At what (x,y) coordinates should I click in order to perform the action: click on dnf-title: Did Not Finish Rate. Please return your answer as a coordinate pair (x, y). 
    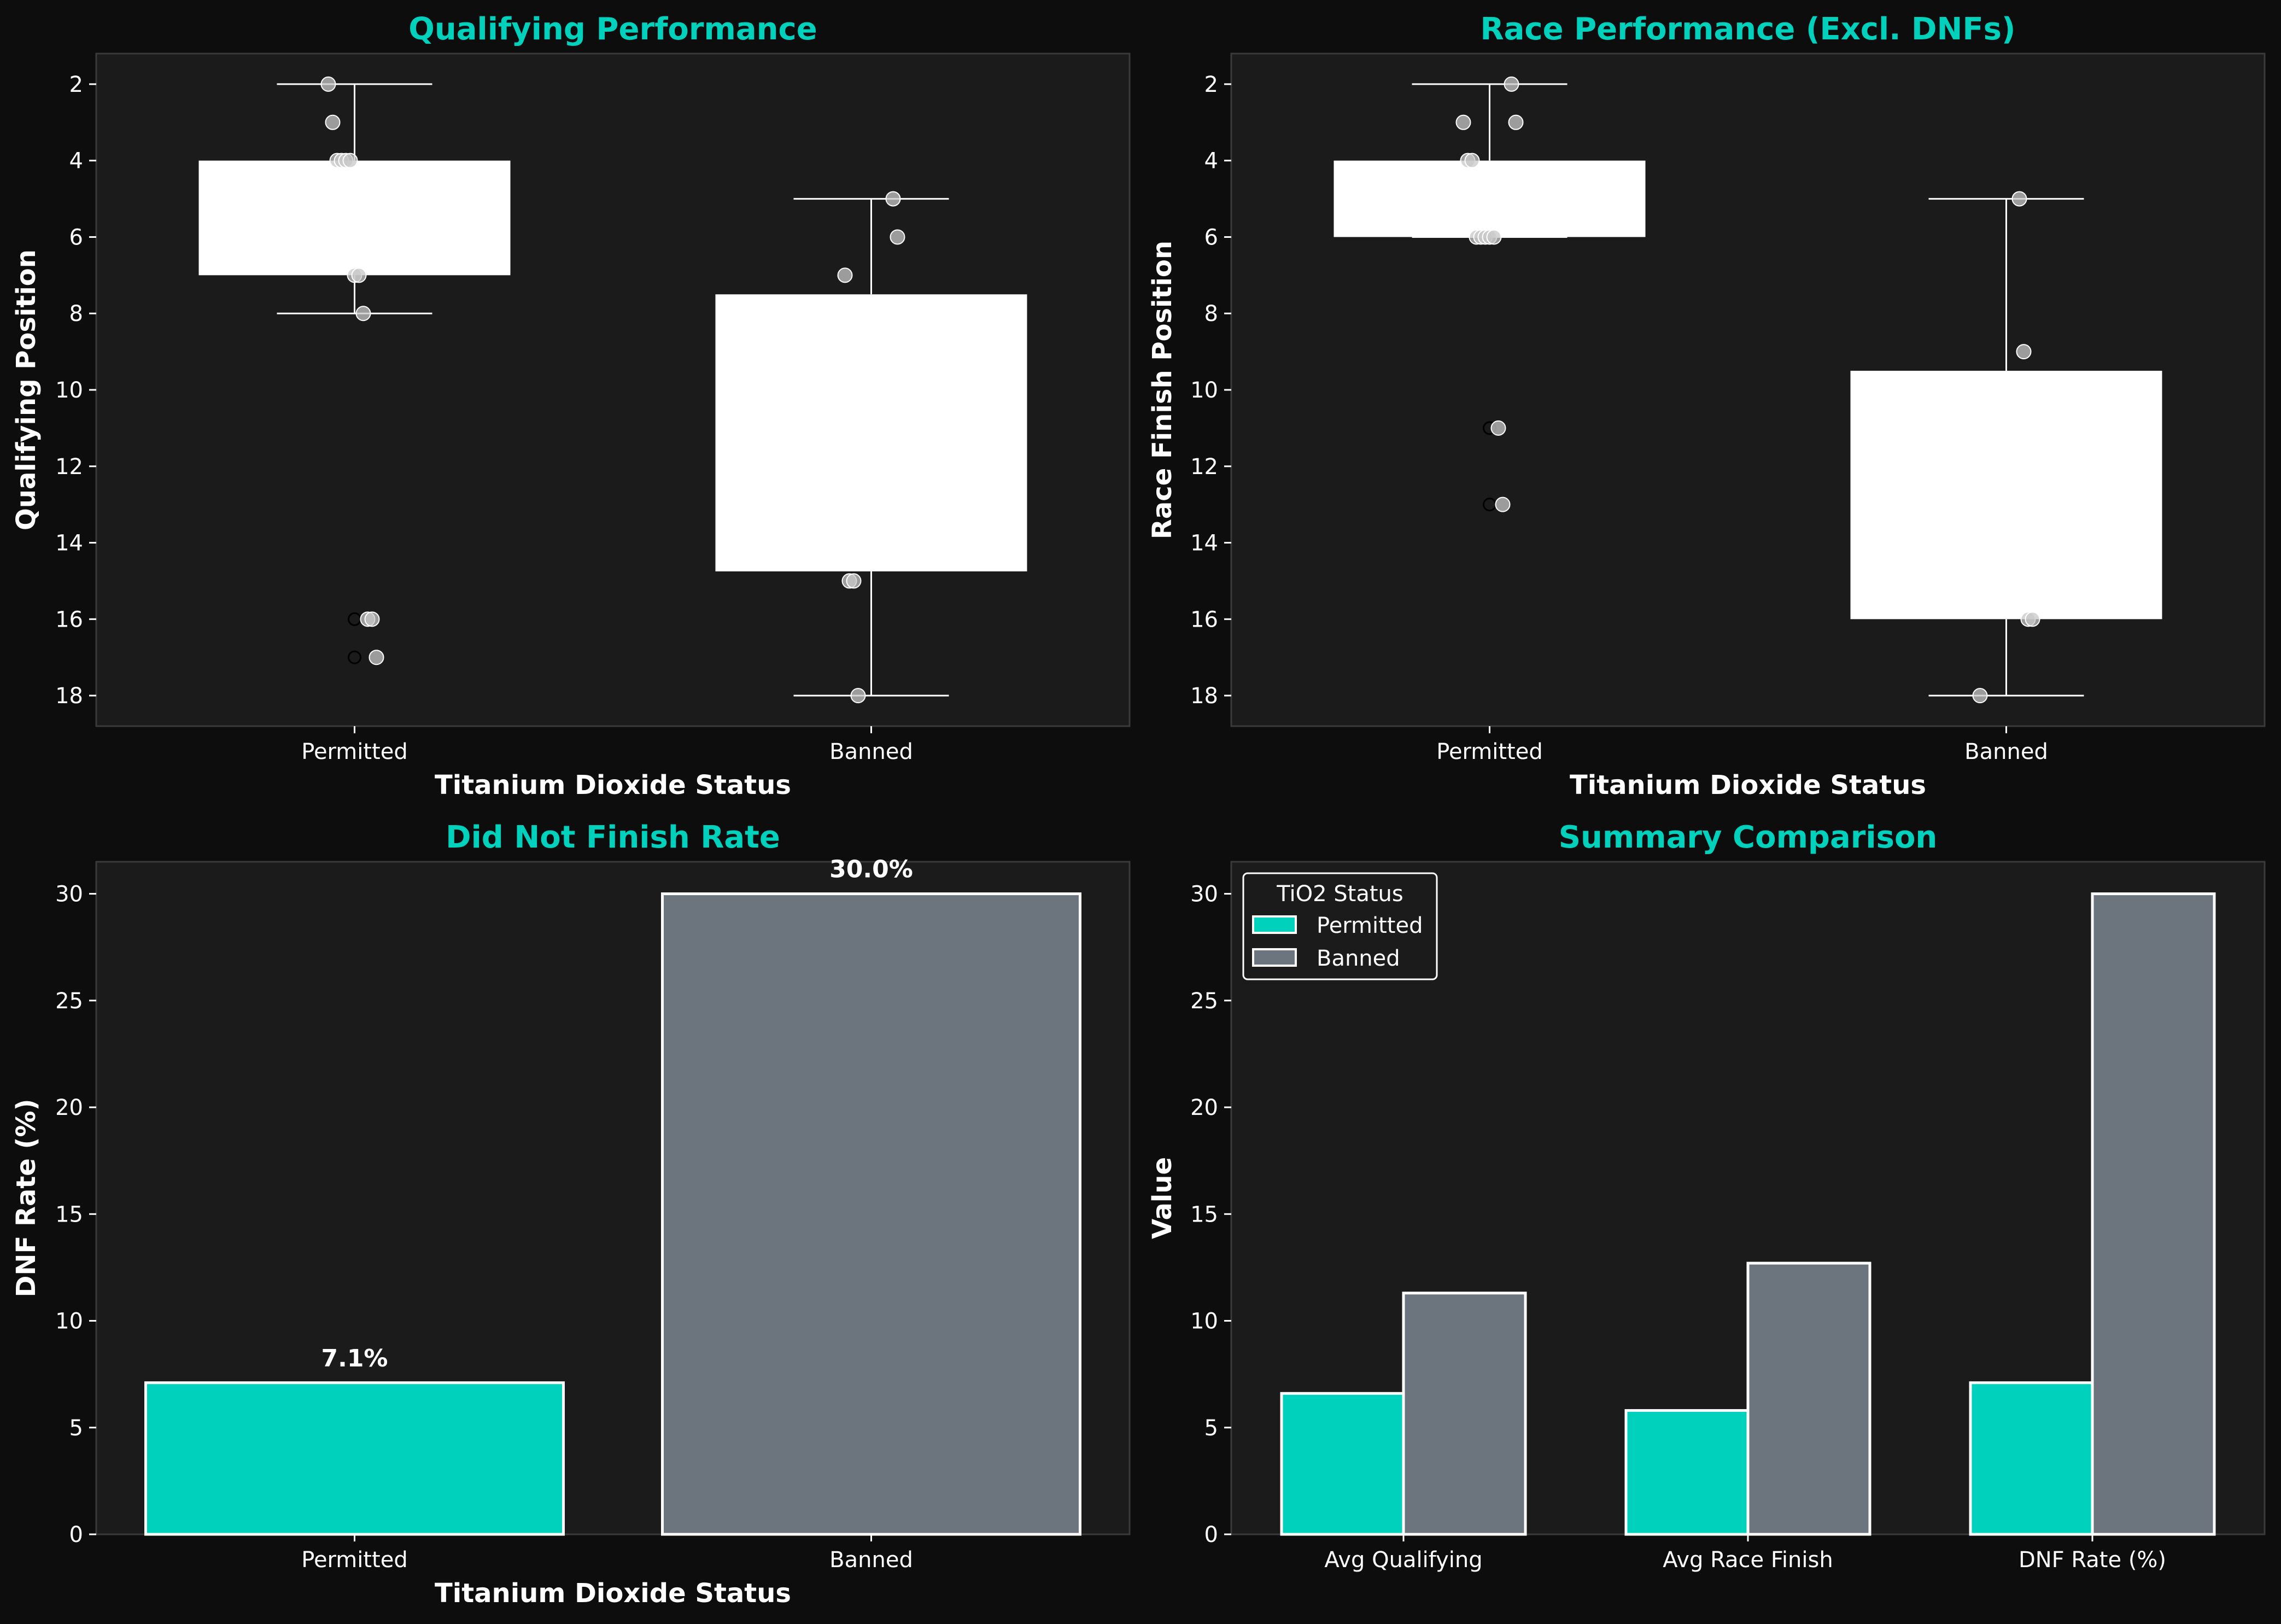
    Looking at the image, I should click on (613, 837).